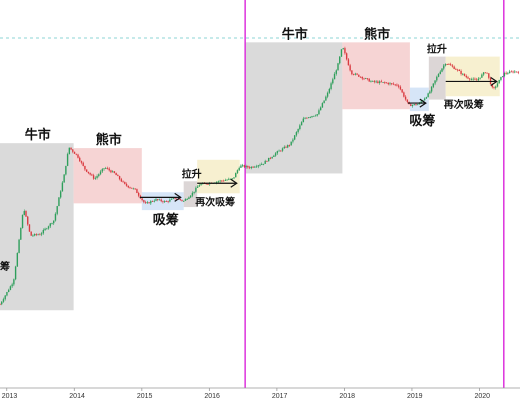 The height and width of the screenshot is (400, 520). What do you see at coordinates (422, 121) in the screenshot?
I see `region-label-accumulate-7: 吸筹` at bounding box center [422, 121].